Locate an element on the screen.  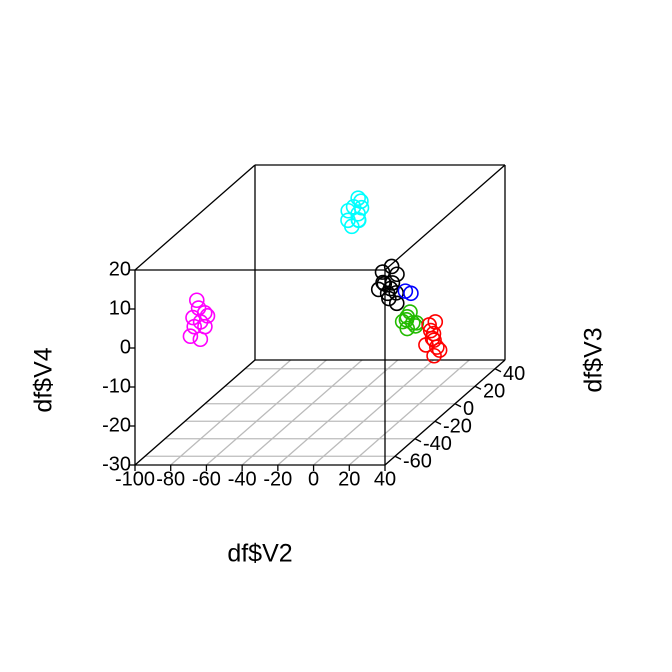
z-axis-title: df$V4 is located at coordinates (44, 379).